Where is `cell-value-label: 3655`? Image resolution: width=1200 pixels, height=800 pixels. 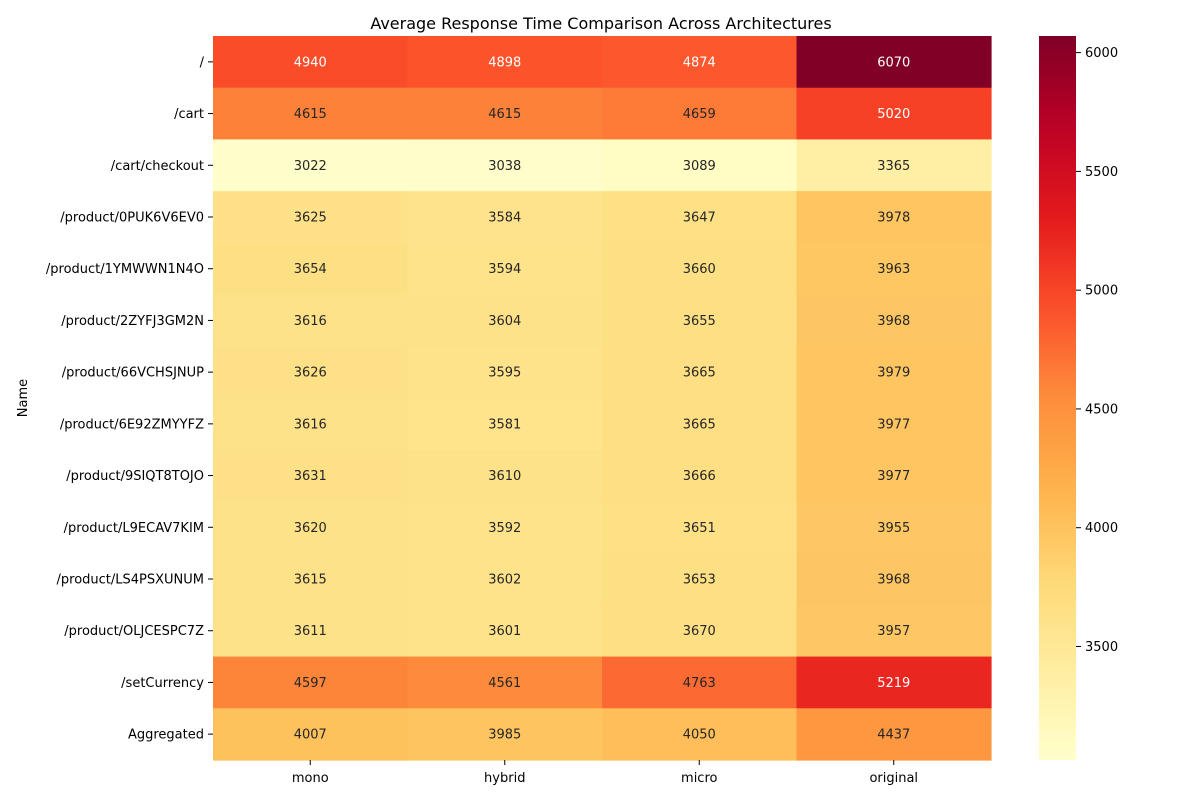
cell-value-label: 3655 is located at coordinates (699, 321).